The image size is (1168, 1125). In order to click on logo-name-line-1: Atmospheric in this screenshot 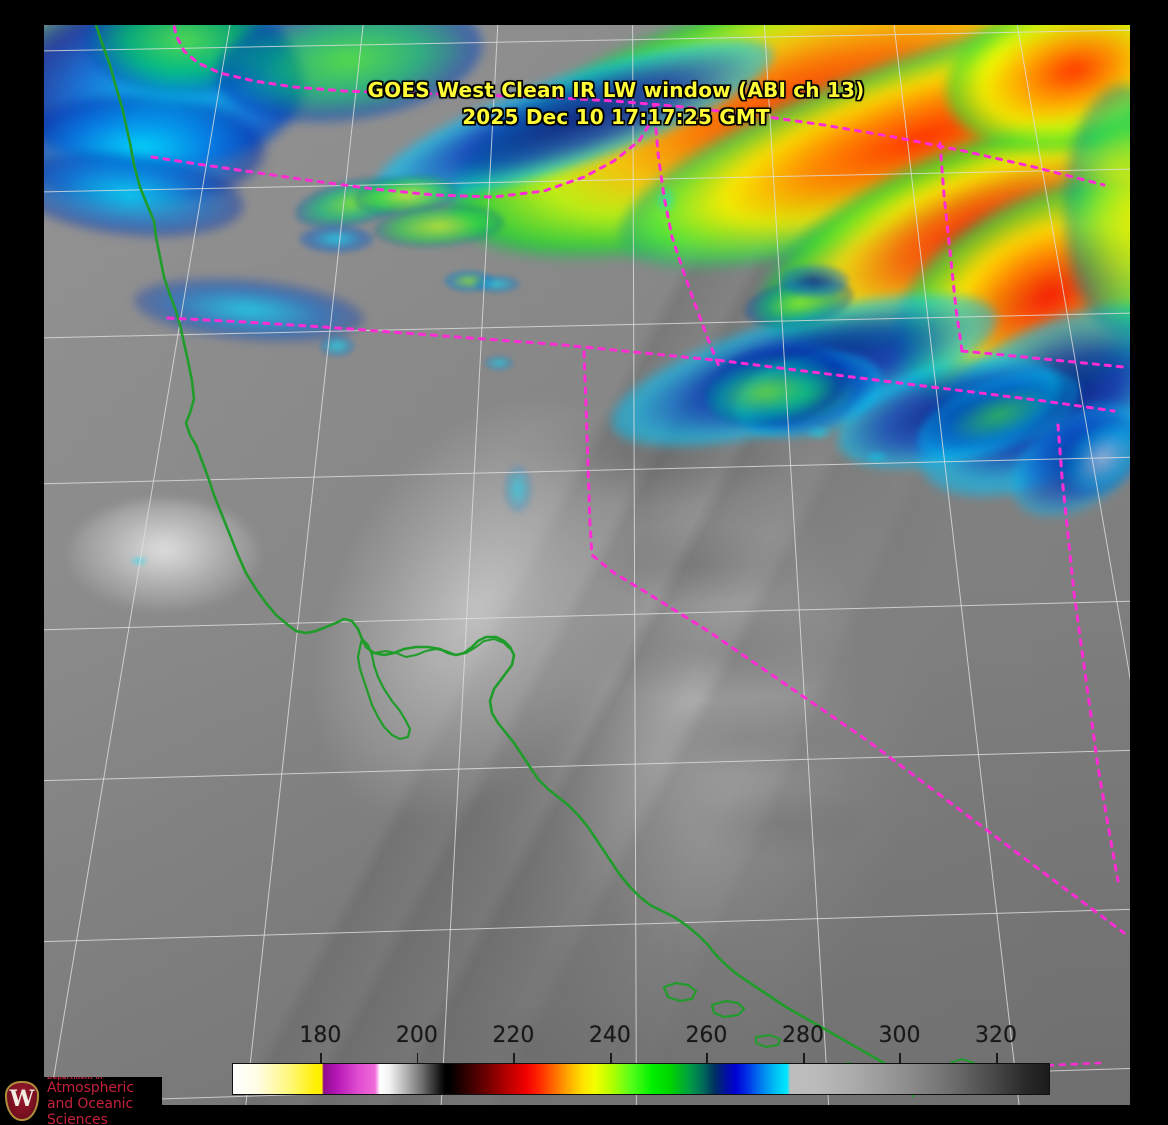, I will do `click(90, 1088)`.